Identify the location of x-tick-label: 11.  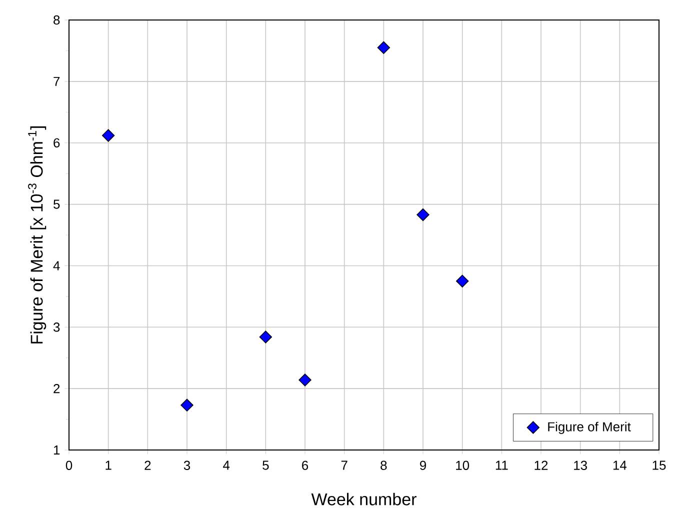
(502, 465).